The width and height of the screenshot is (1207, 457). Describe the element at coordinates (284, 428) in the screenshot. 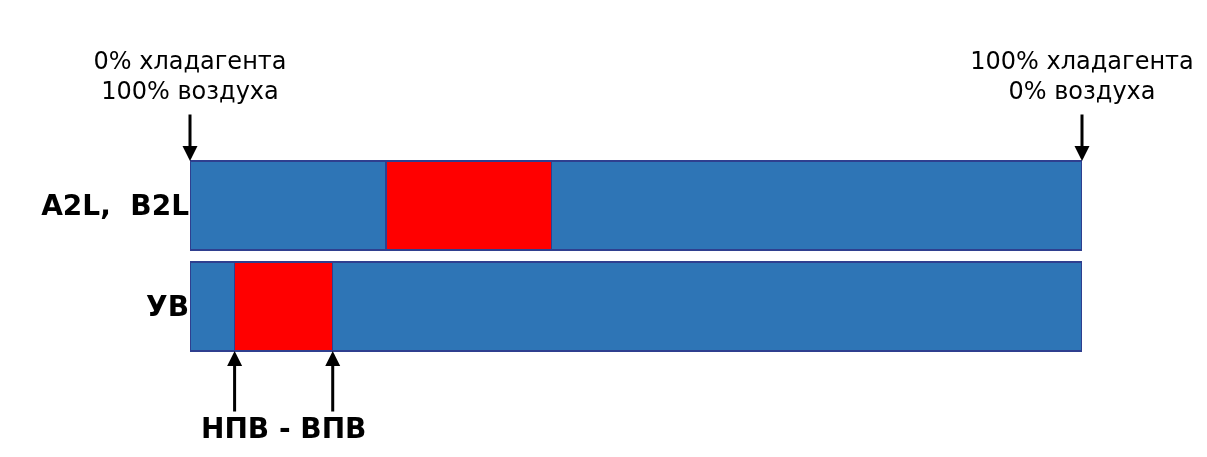

I see `annotation: НПВ - ВПВ` at that location.